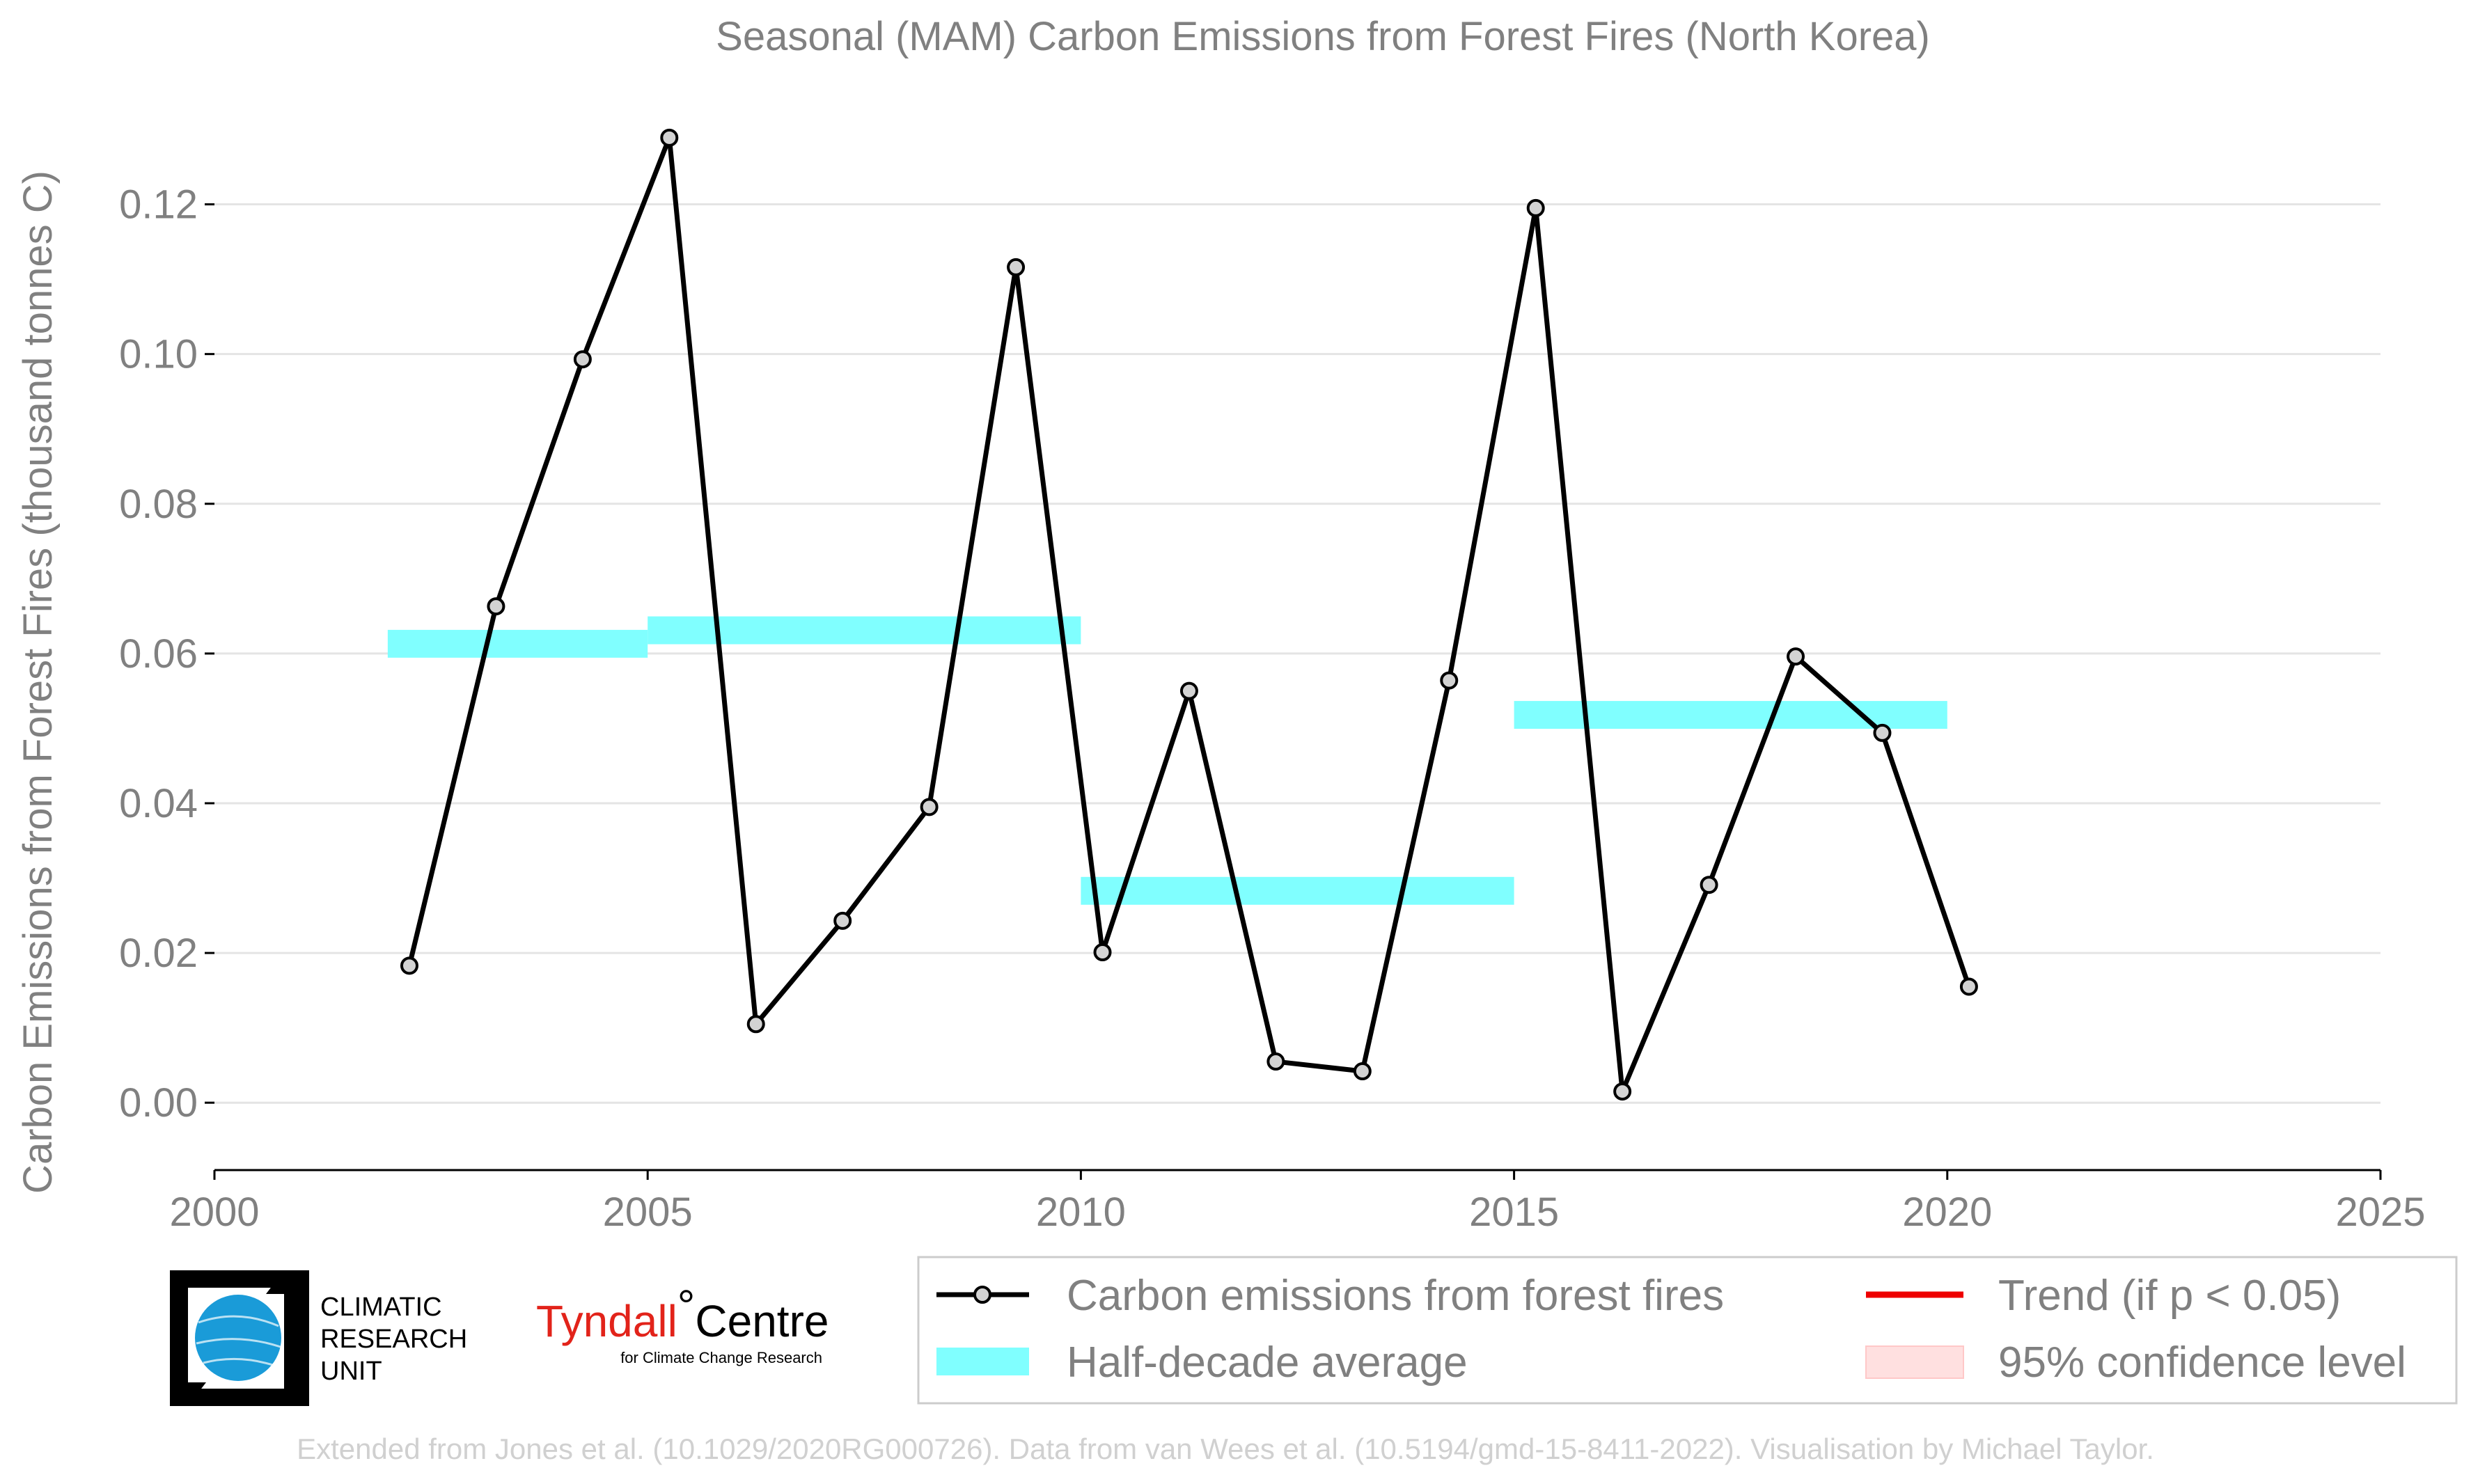 This screenshot has height=1484, width=2471. What do you see at coordinates (1914, 1362) in the screenshot?
I see `legend-swatch-confidence` at bounding box center [1914, 1362].